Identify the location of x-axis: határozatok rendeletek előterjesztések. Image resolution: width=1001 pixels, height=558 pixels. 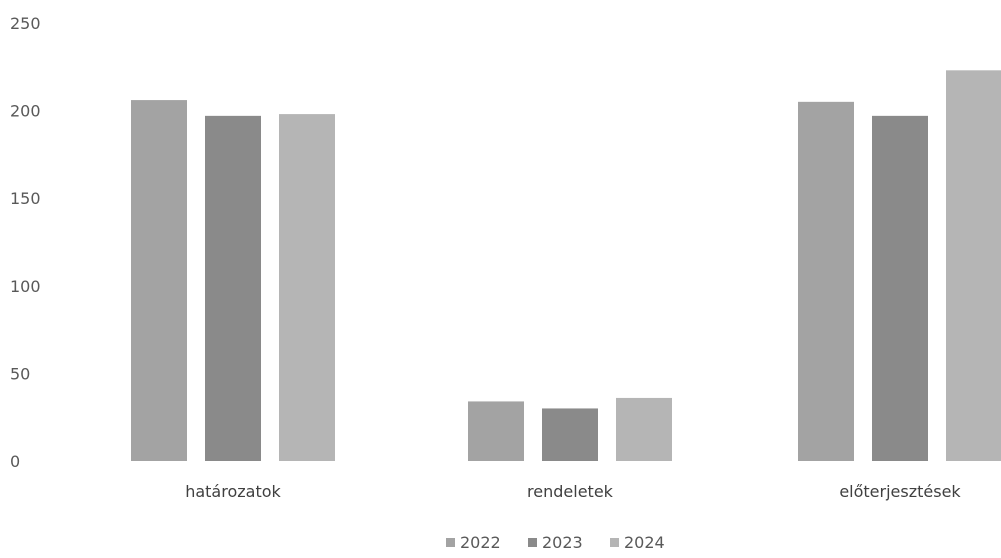
(573, 491).